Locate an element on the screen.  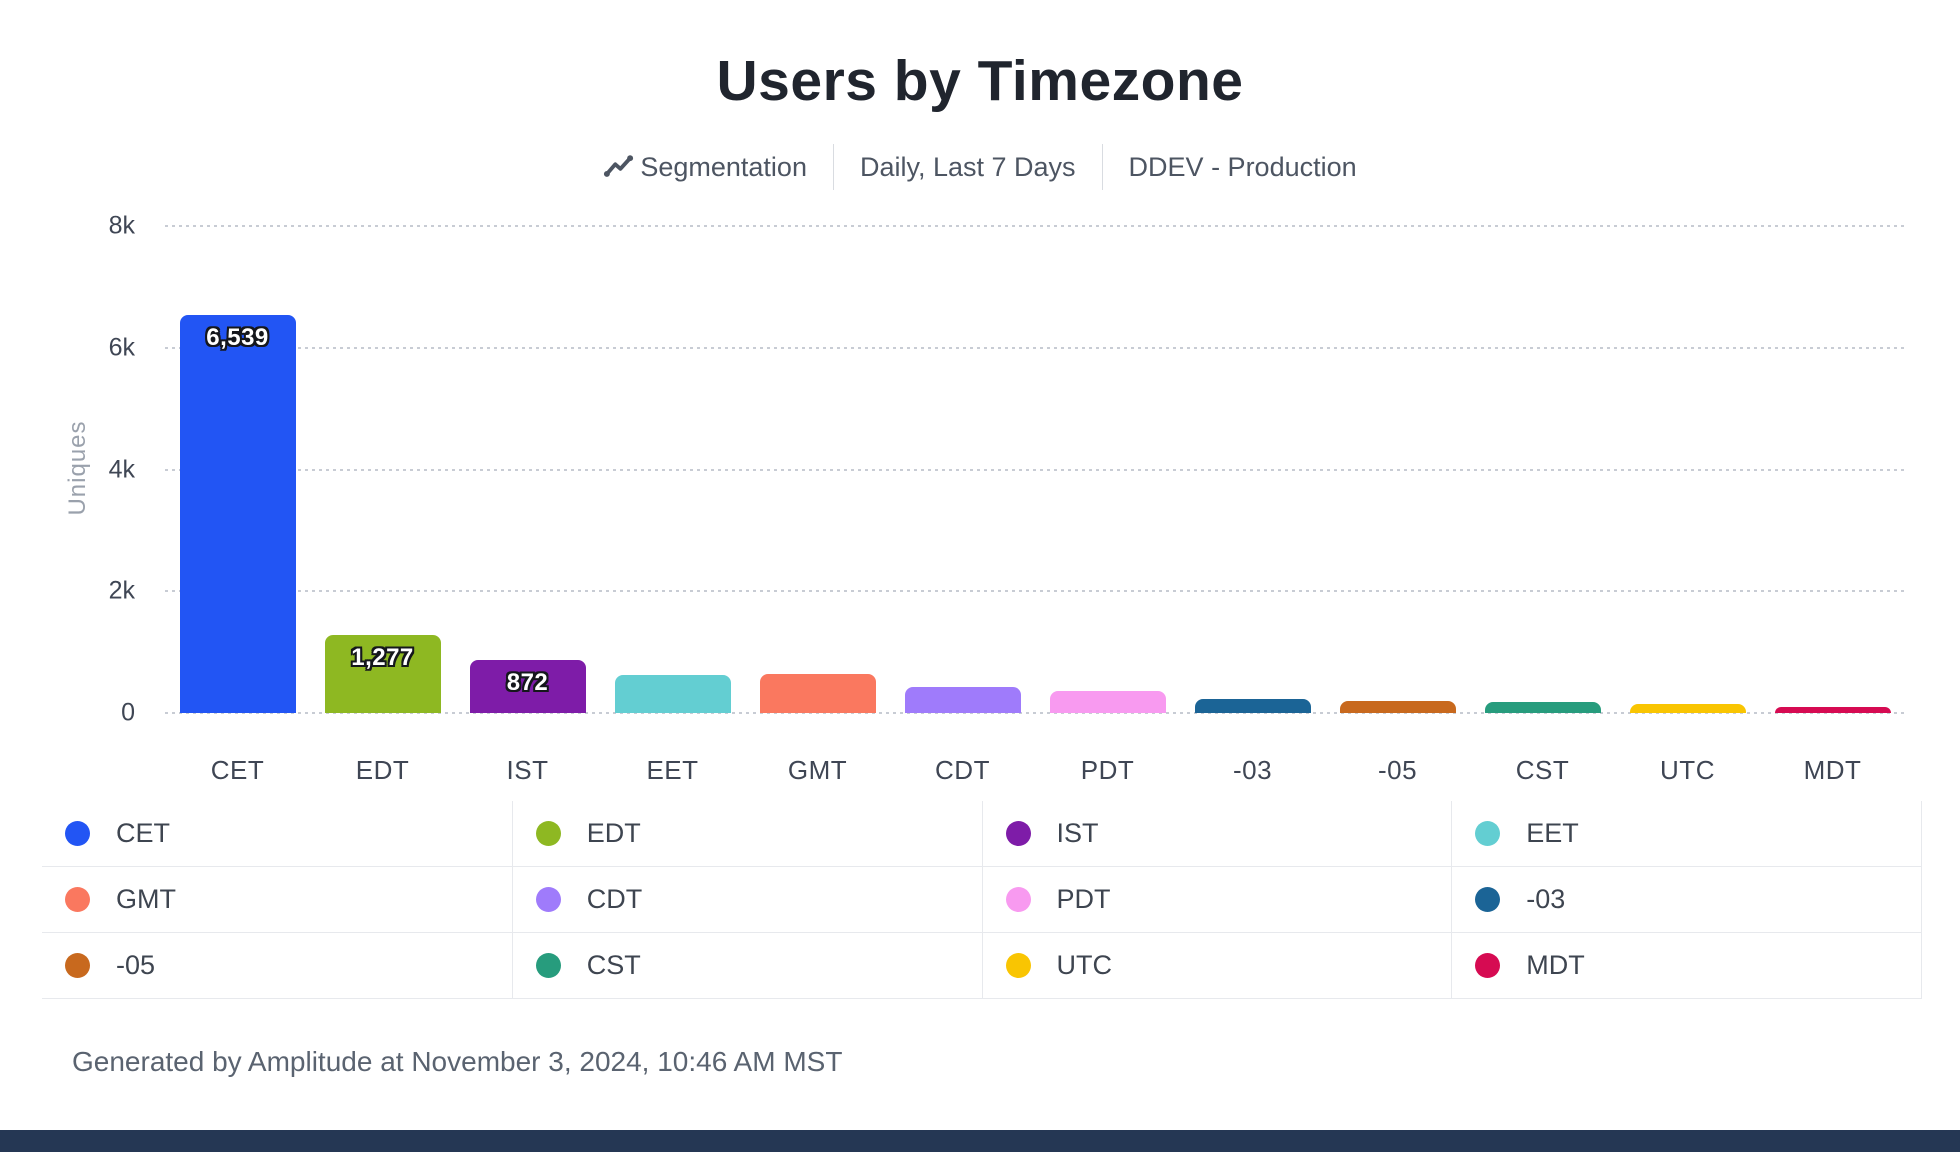
bar-value-label-edt: 1,277 is located at coordinates (382, 658).